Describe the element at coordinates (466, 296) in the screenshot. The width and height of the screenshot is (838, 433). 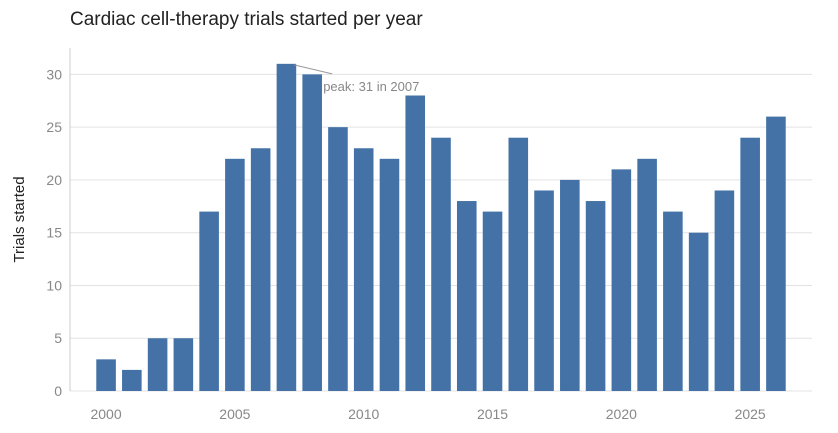
I see `bar-2014` at that location.